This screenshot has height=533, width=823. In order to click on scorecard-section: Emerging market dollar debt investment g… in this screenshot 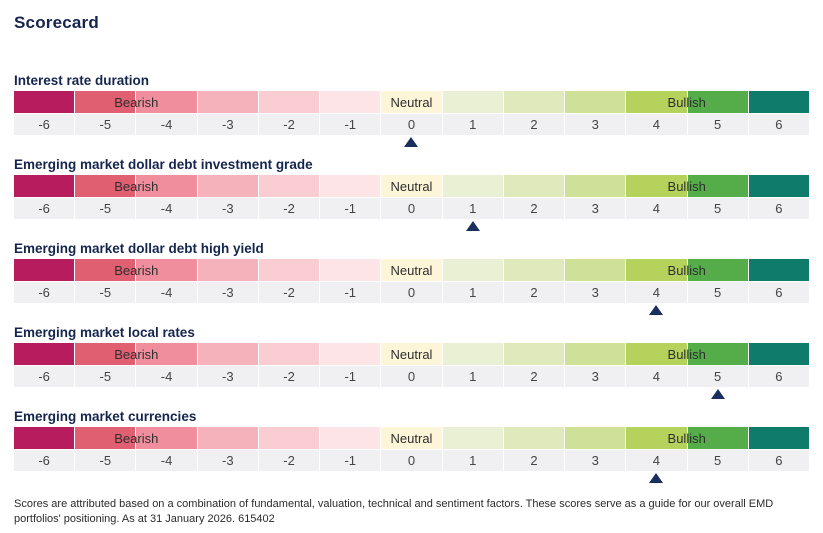, I will do `click(411, 195)`.